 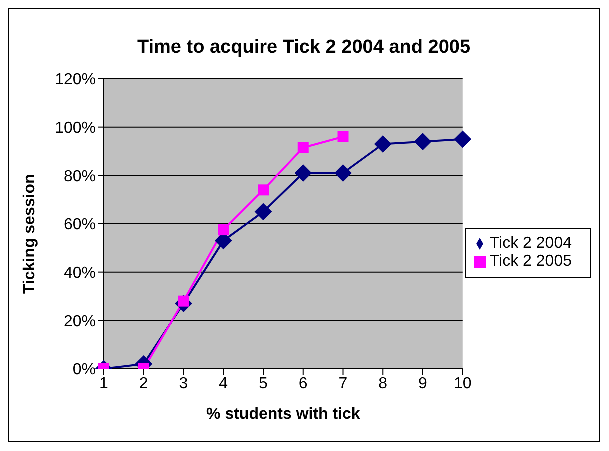 What do you see at coordinates (531, 261) in the screenshot?
I see `legend-label: Tick 2 2005` at bounding box center [531, 261].